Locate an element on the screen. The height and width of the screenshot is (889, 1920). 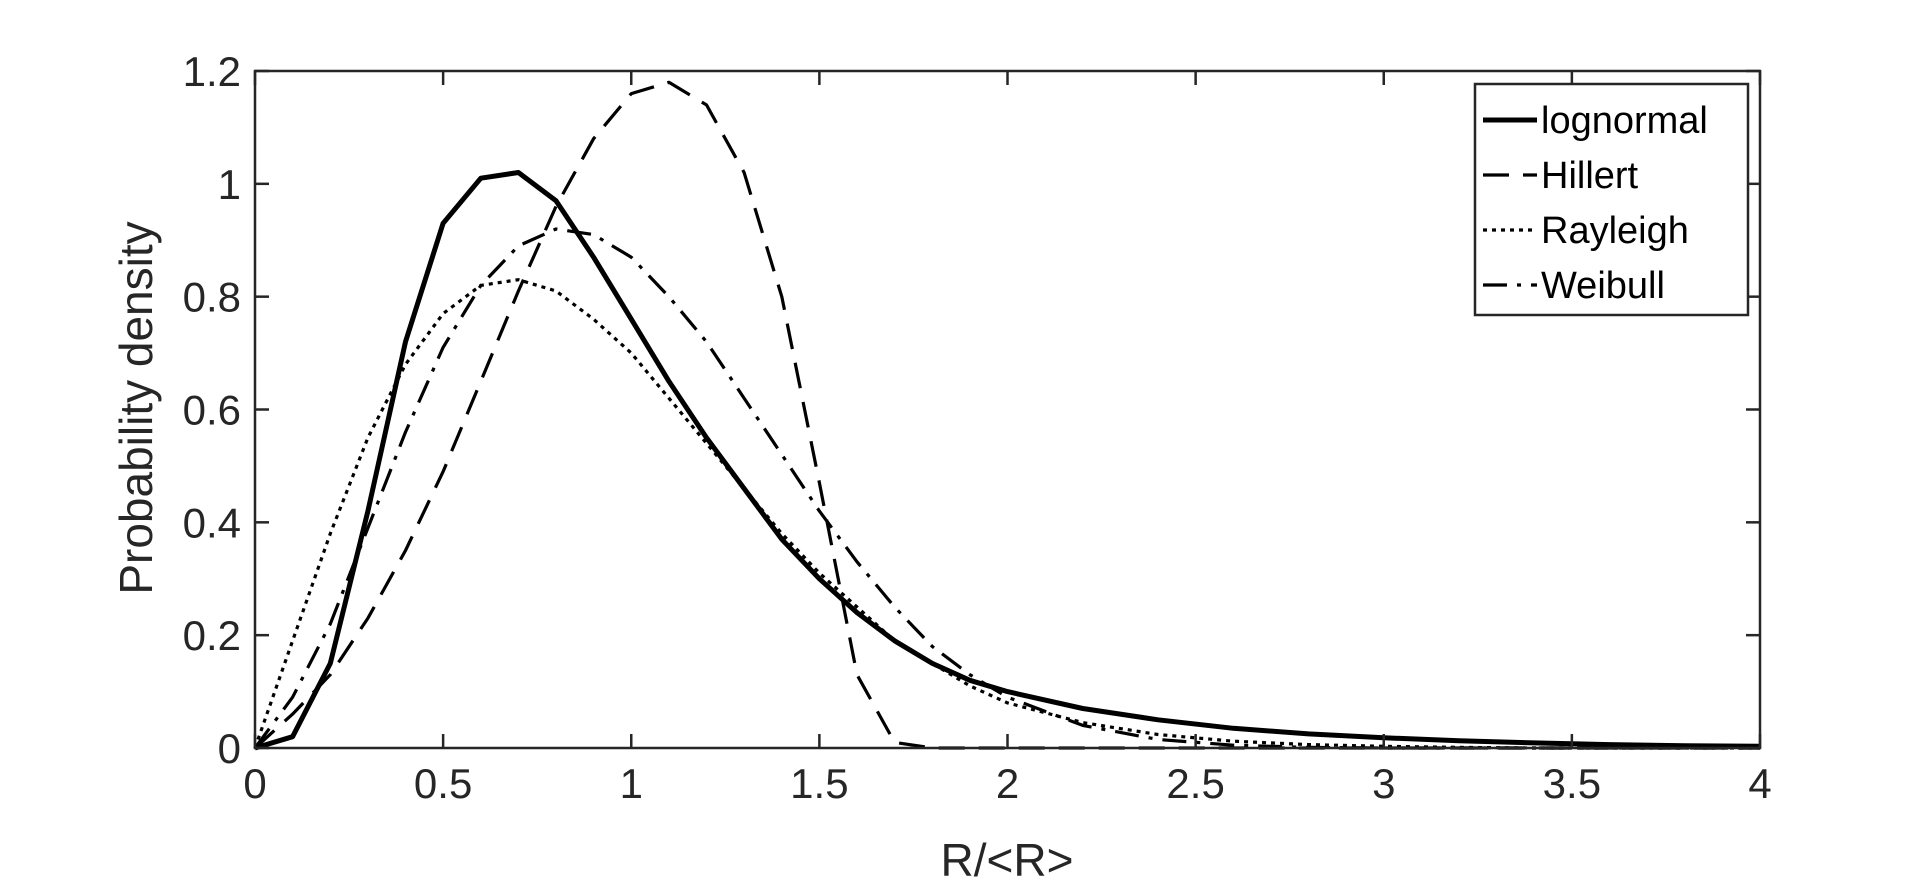
y-tick-label: 0.8 is located at coordinates (212, 297).